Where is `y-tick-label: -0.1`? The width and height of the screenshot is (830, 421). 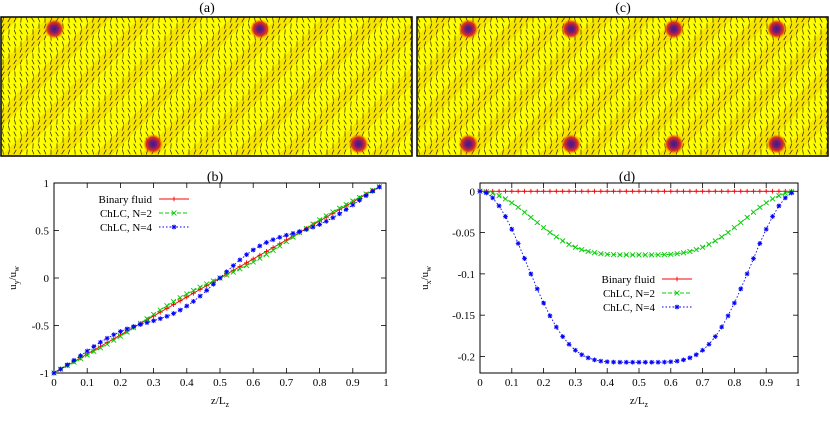 y-tick-label: -0.1 is located at coordinates (466, 275).